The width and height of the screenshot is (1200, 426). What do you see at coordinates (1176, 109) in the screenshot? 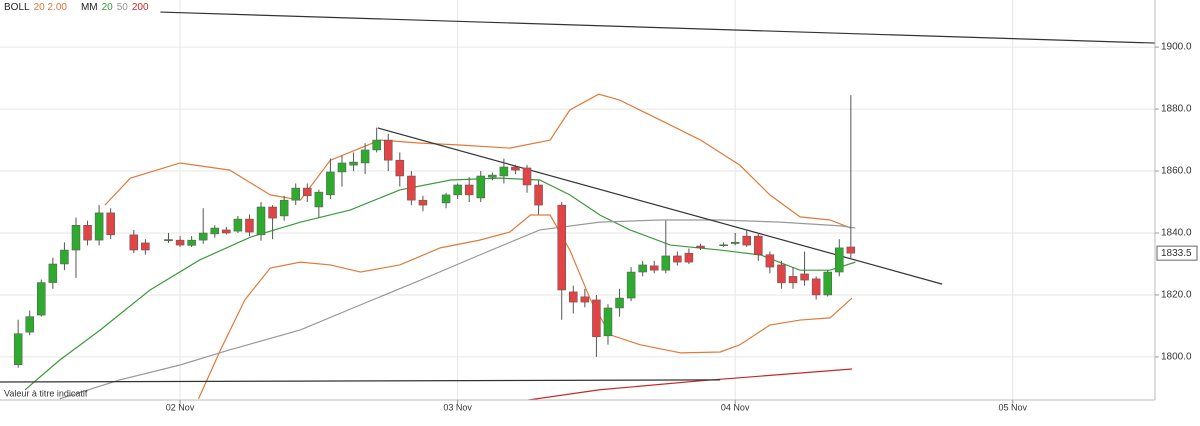
I see `y-tick-label: 1880.0` at bounding box center [1176, 109].